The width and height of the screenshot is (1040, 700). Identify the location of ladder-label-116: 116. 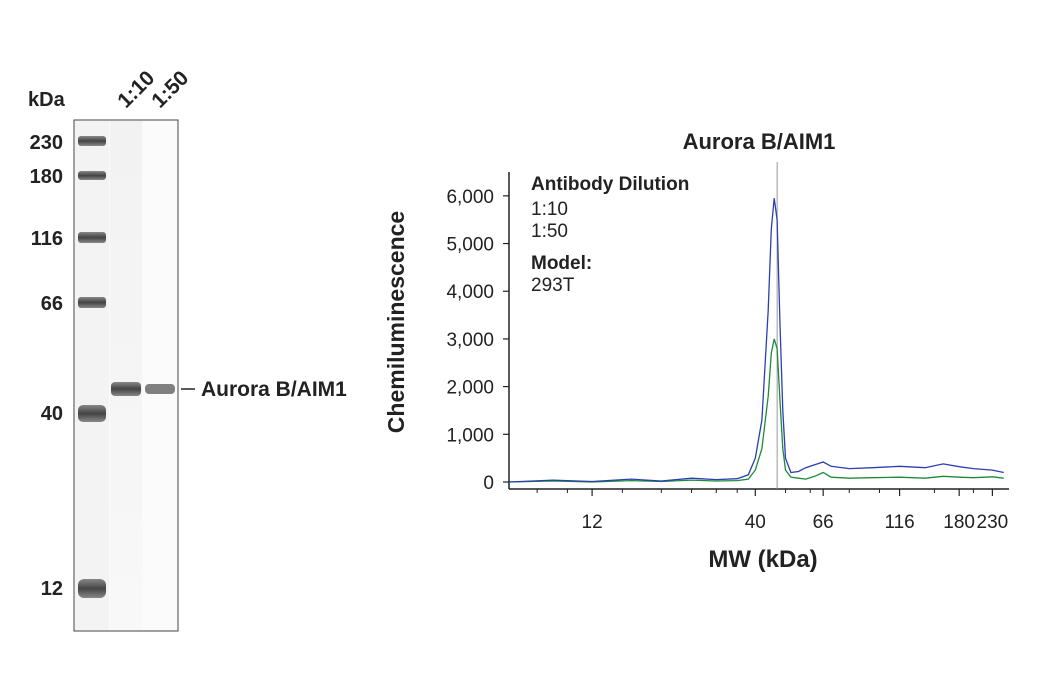
(47, 239).